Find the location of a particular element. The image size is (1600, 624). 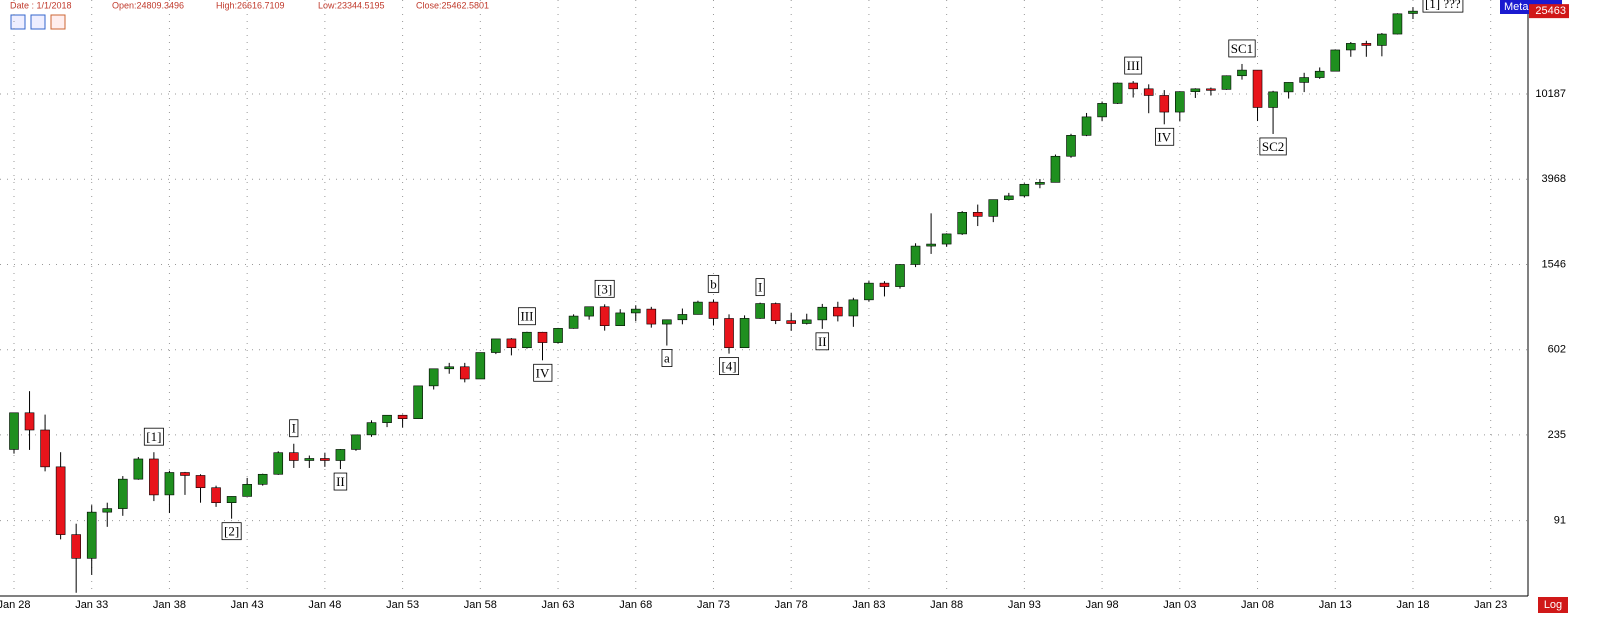

annotation: [3] is located at coordinates (604, 288).